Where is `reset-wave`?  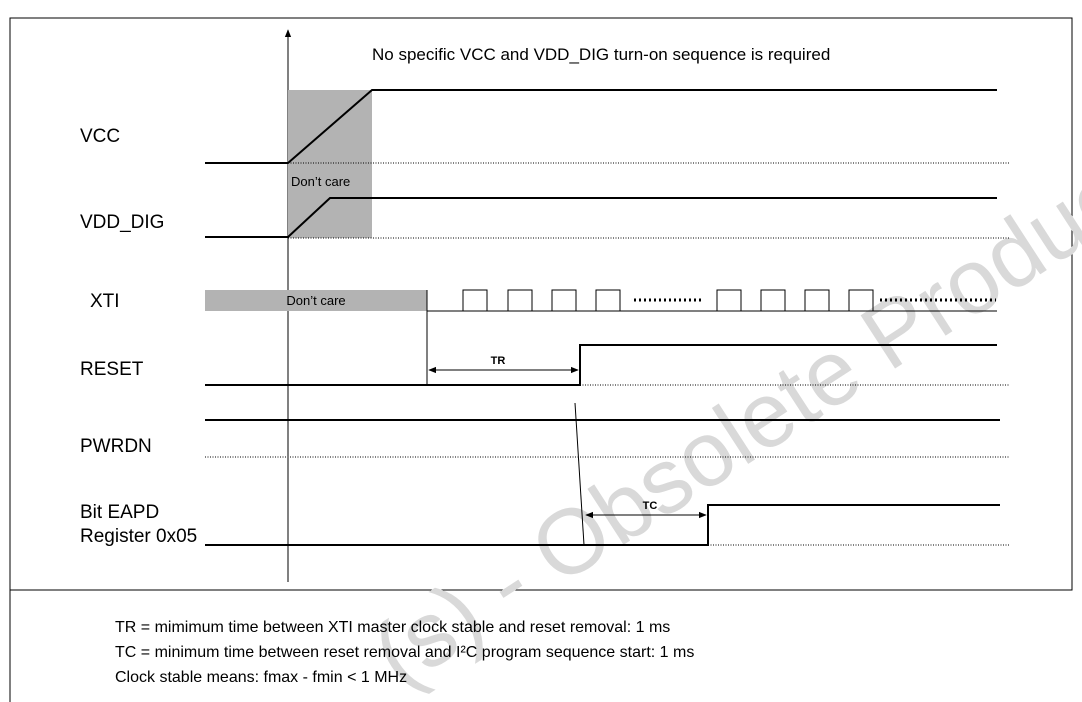
reset-wave is located at coordinates (601, 365).